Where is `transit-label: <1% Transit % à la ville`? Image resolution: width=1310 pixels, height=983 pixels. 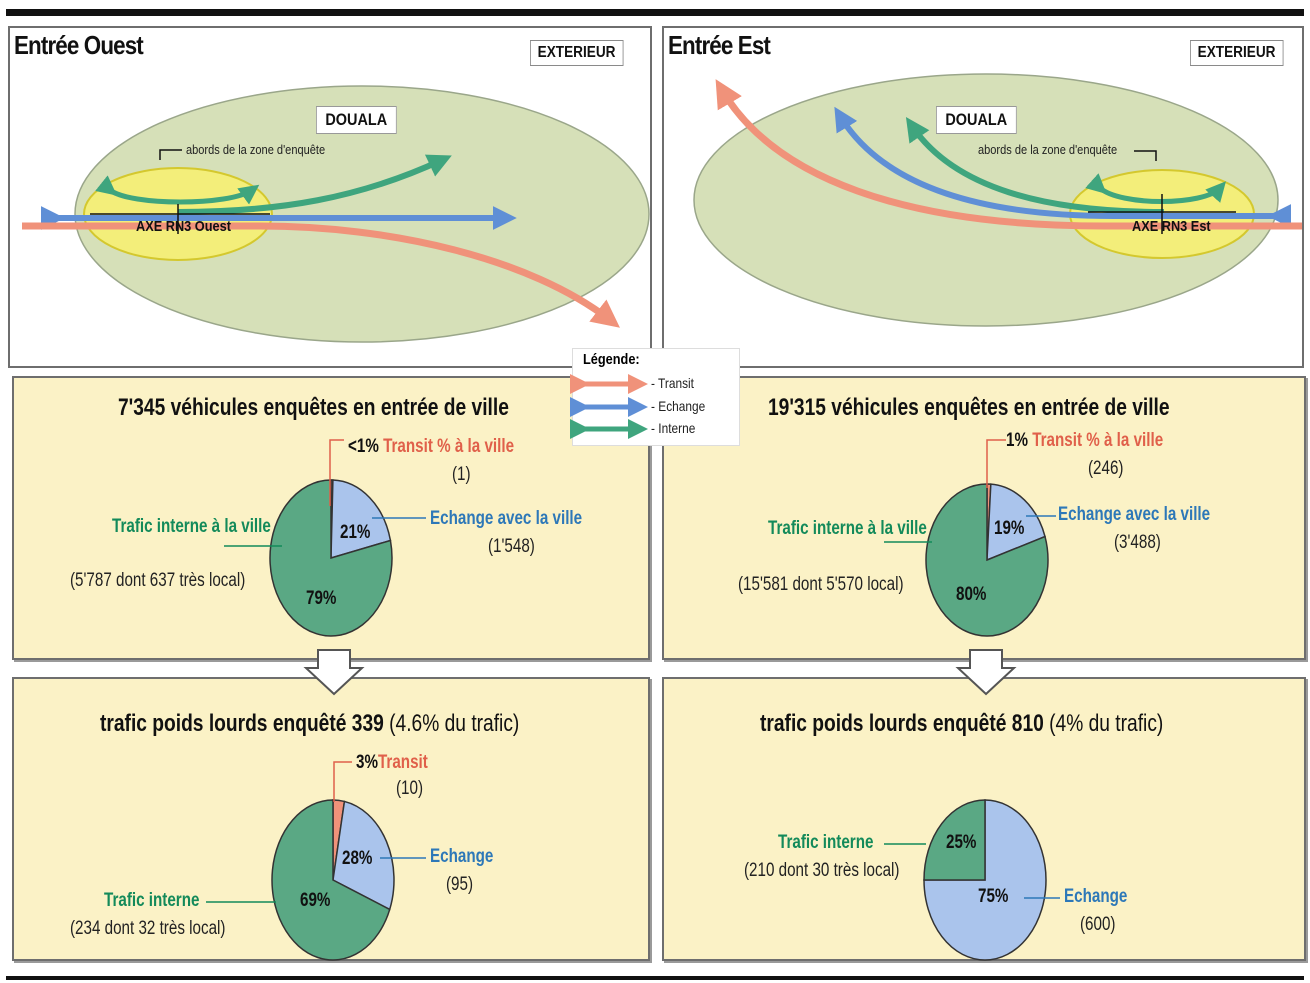
transit-label: <1% Transit % à la ville is located at coordinates (431, 446).